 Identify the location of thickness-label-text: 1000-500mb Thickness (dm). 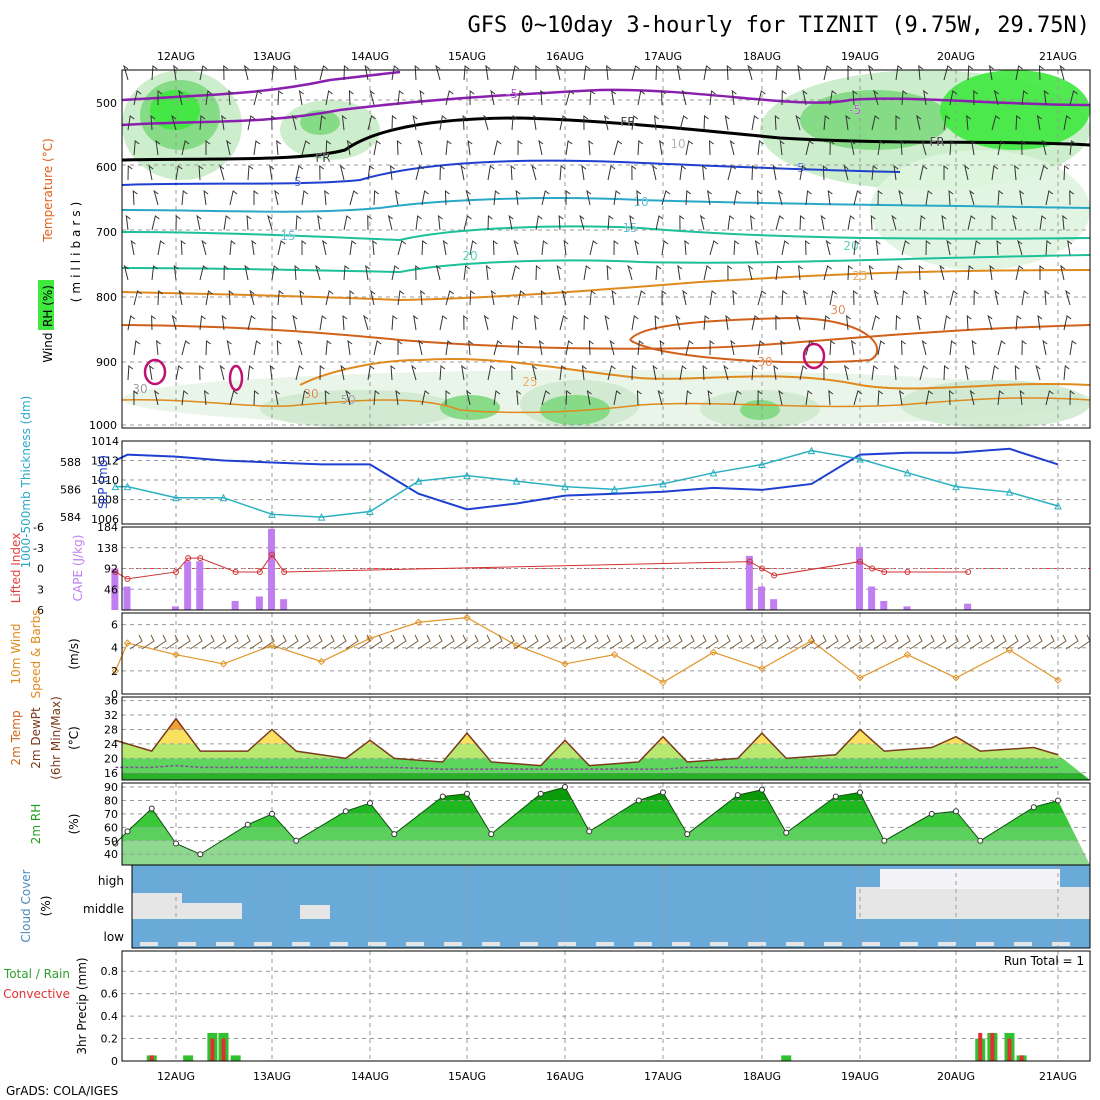
(26, 482).